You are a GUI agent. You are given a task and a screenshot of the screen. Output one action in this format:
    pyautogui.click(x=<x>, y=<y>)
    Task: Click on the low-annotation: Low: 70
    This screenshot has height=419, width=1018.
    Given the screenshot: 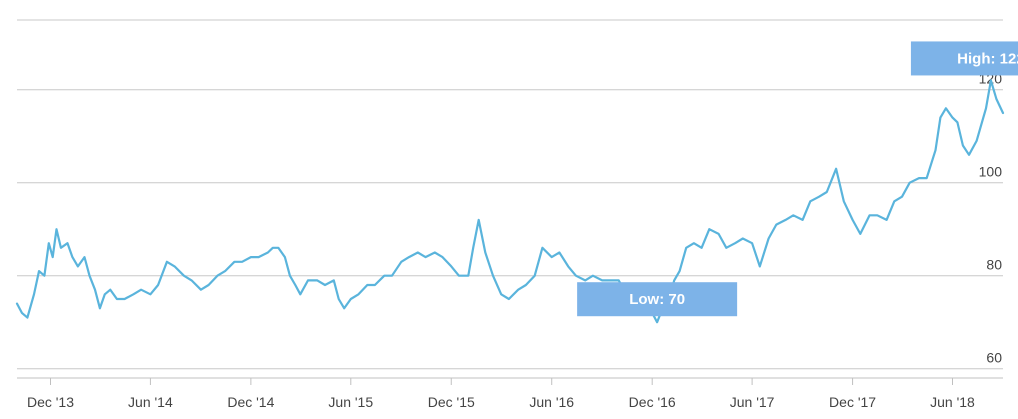 What is the action you would take?
    pyautogui.click(x=657, y=299)
    